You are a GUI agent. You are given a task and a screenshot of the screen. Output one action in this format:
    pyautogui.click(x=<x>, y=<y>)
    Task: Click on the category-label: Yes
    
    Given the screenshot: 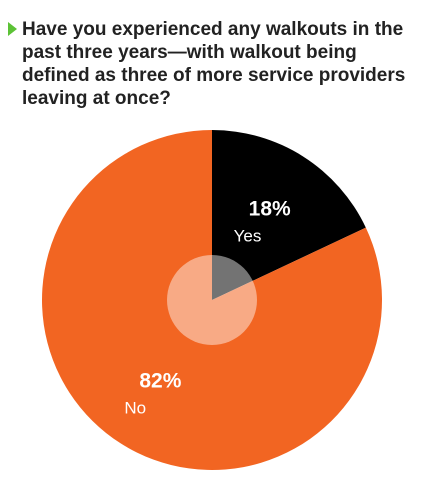 What is the action you would take?
    pyautogui.click(x=248, y=235)
    